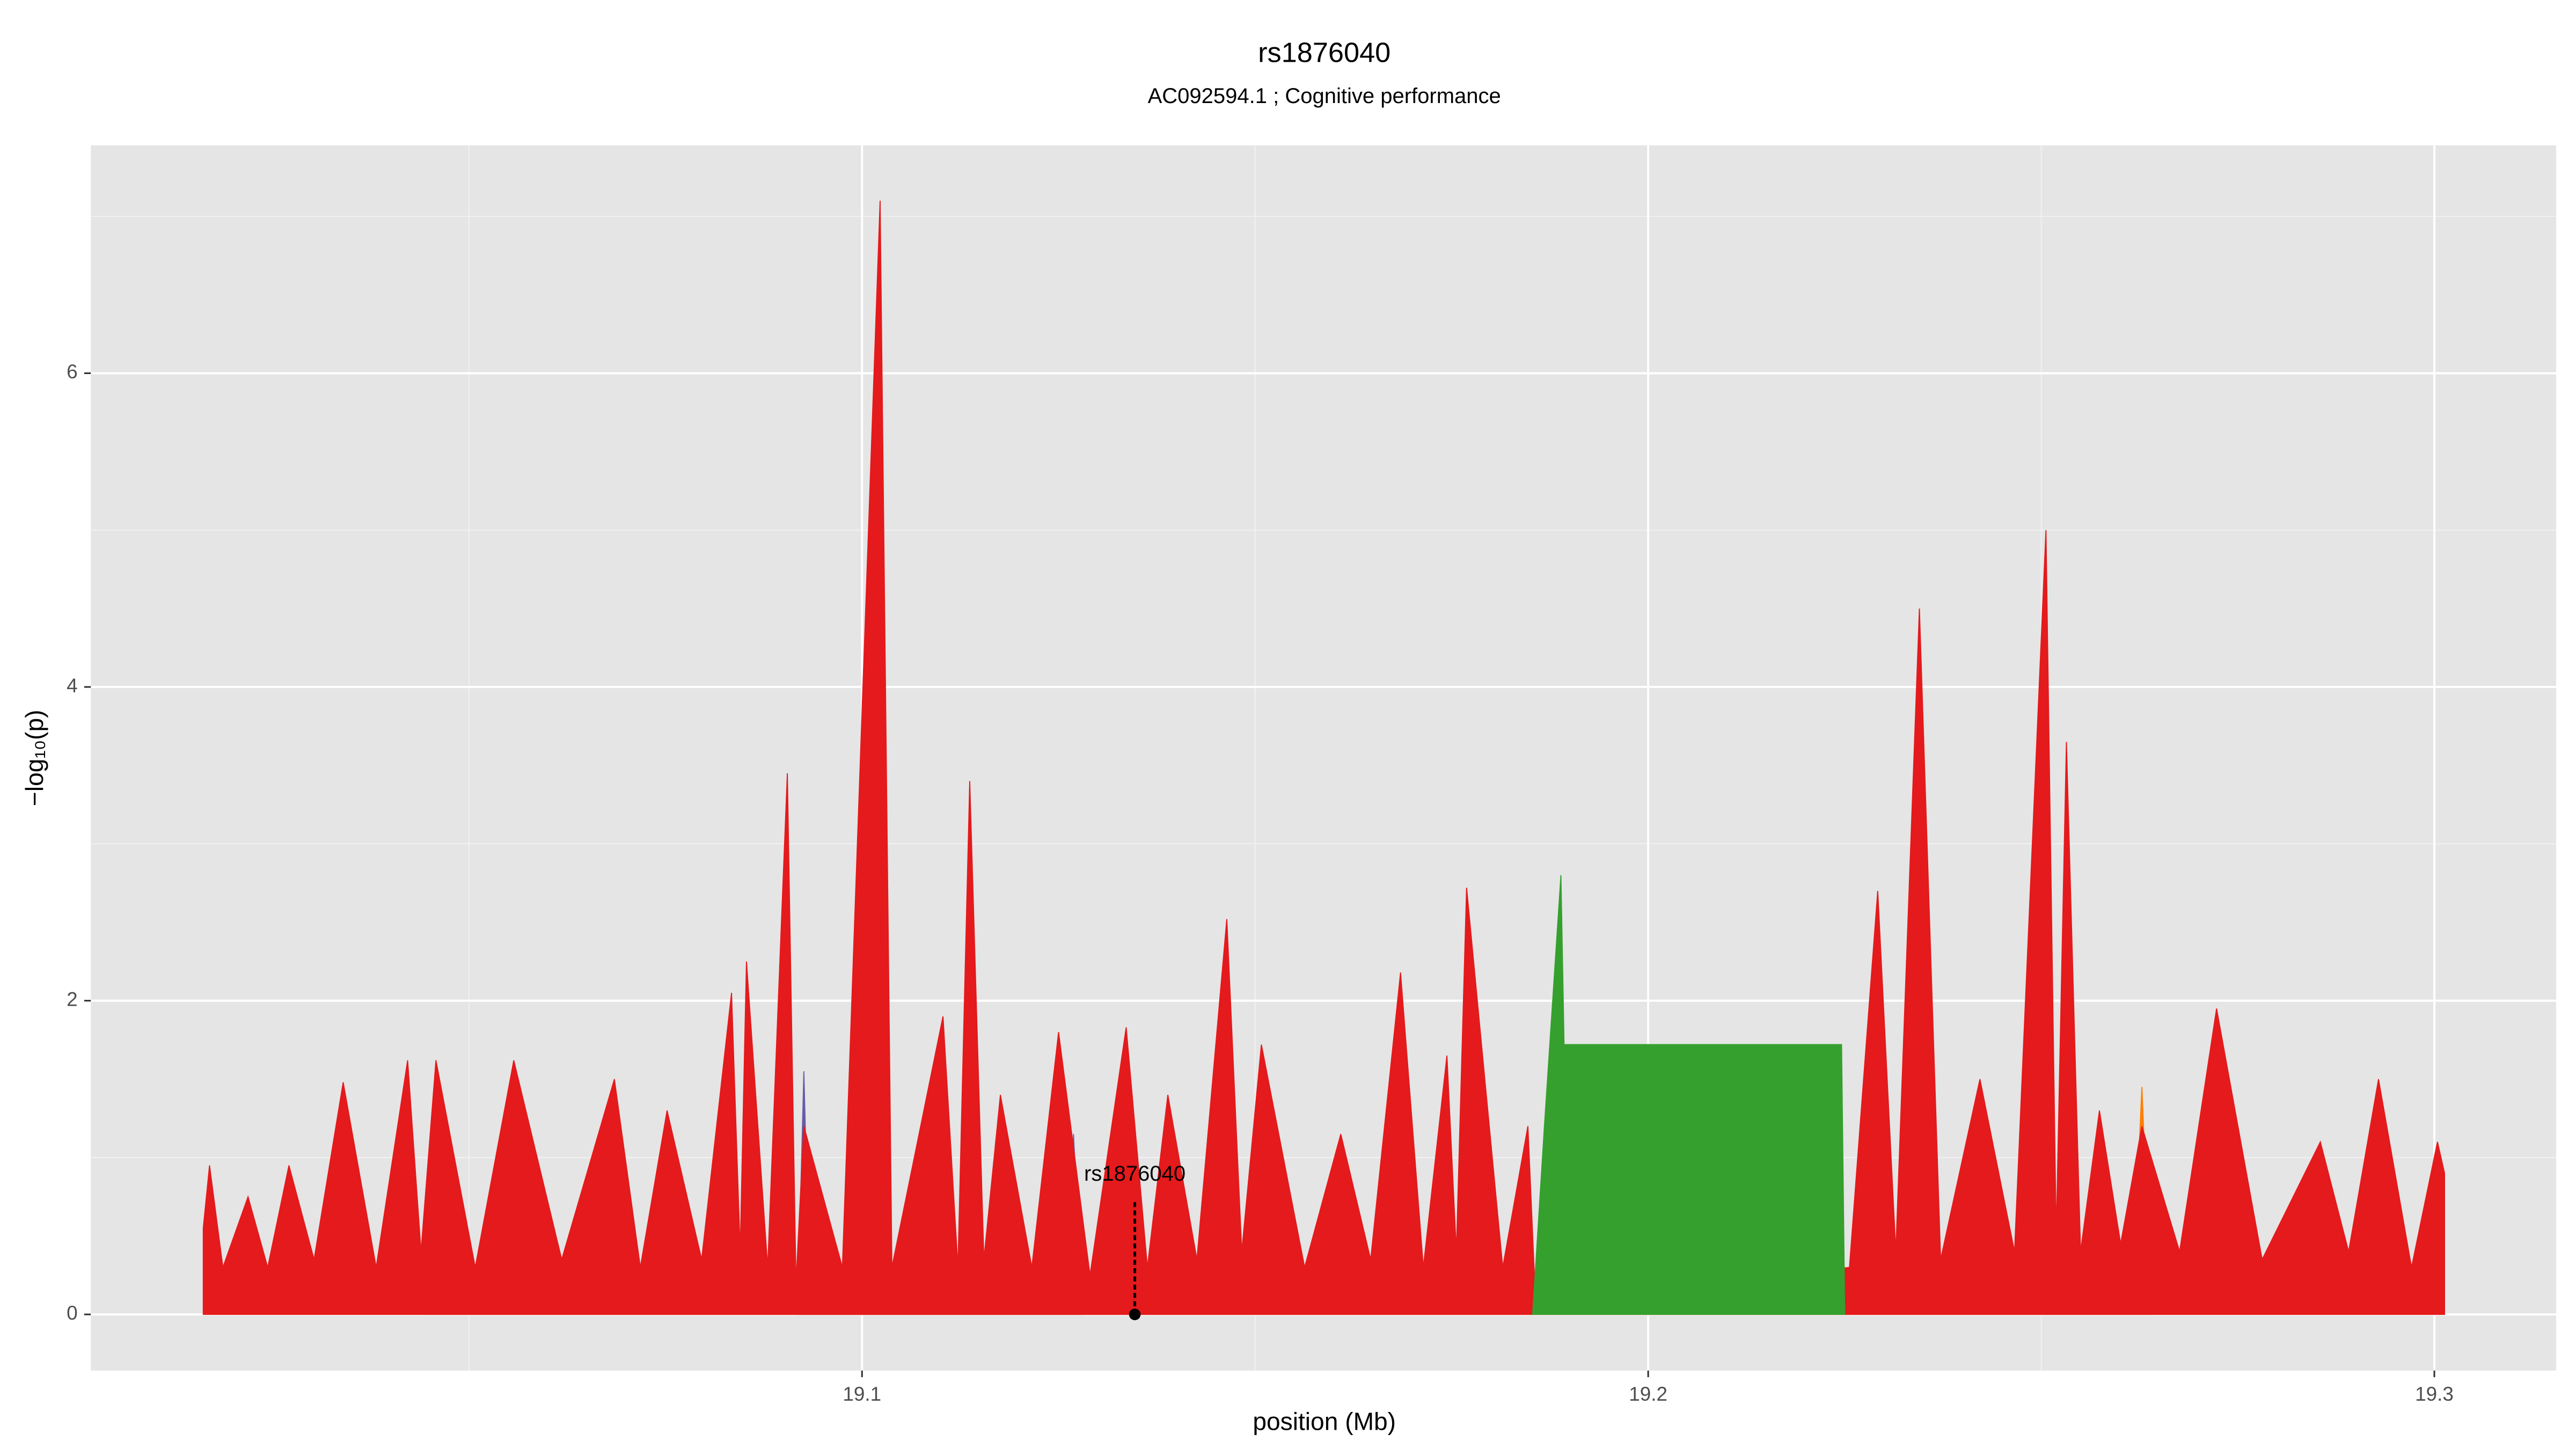 The height and width of the screenshot is (1449, 2576). Describe the element at coordinates (1324, 96) in the screenshot. I see `chart-subtitle: AC092594.1 ; Cognitive performance` at that location.